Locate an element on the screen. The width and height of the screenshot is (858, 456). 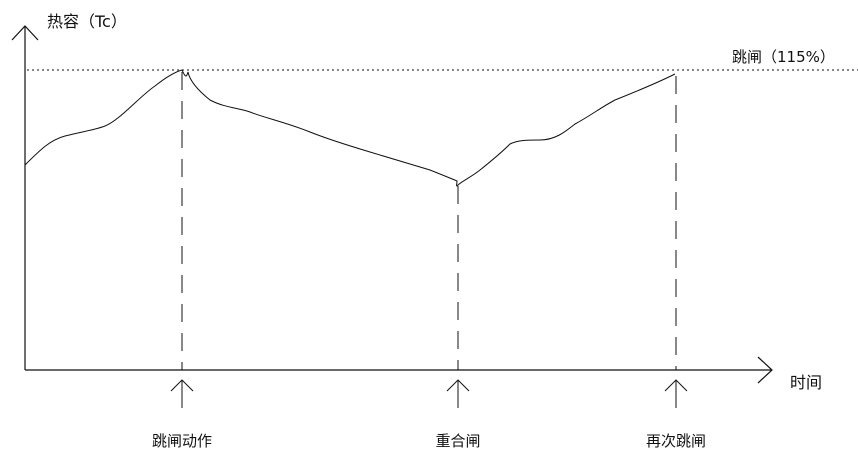
y-axis-label: 热容（Tc） is located at coordinates (87, 21).